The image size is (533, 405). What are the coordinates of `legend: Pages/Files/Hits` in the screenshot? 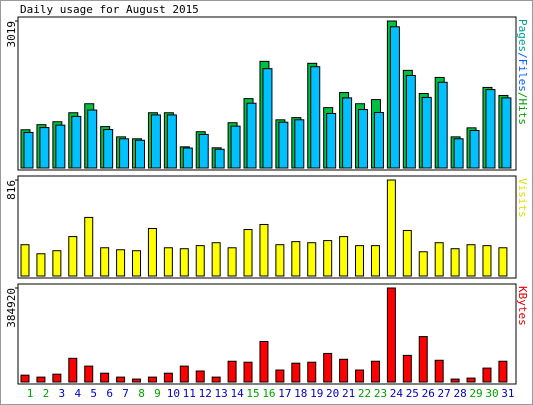 It's located at (522, 72).